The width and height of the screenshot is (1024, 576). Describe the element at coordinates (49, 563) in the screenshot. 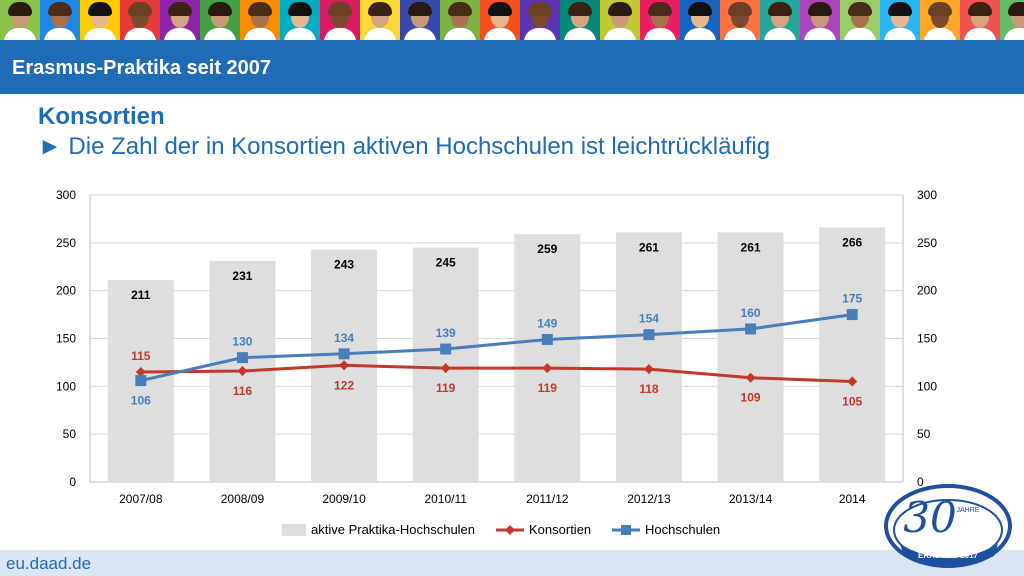

I see `footer-url: eu.daad.de` at that location.